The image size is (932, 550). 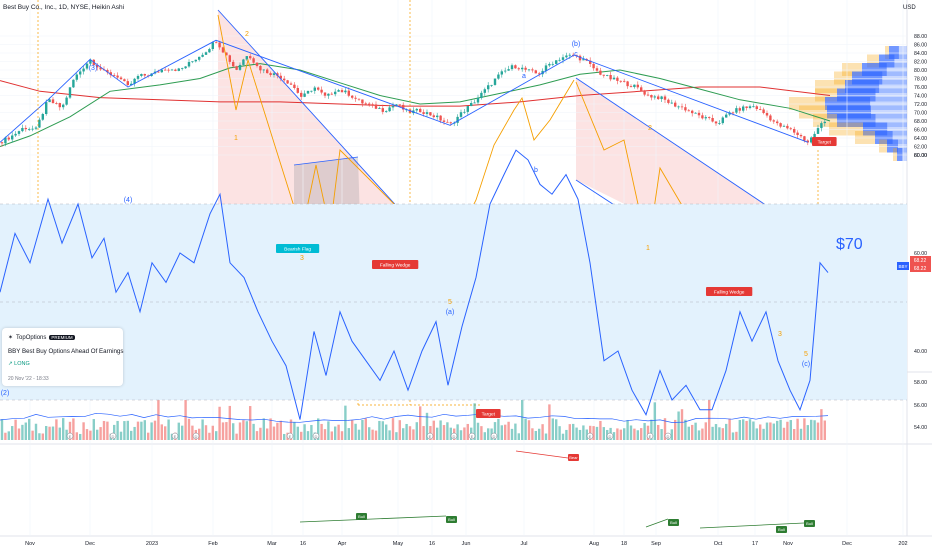 I want to click on price-tick-label: 62.00, so click(x=920, y=148).